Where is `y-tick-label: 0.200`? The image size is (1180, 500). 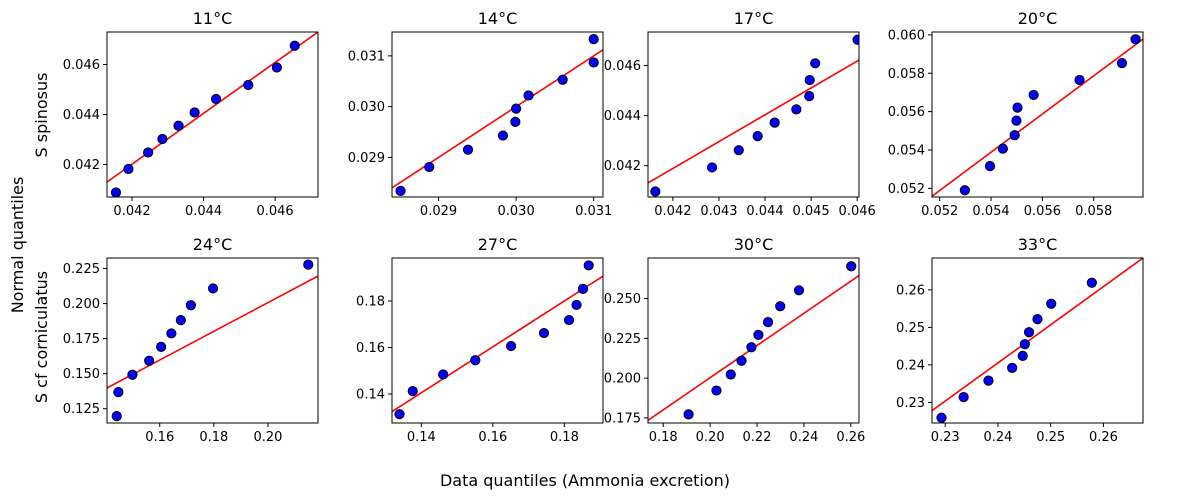
y-tick-label: 0.200 is located at coordinates (622, 379).